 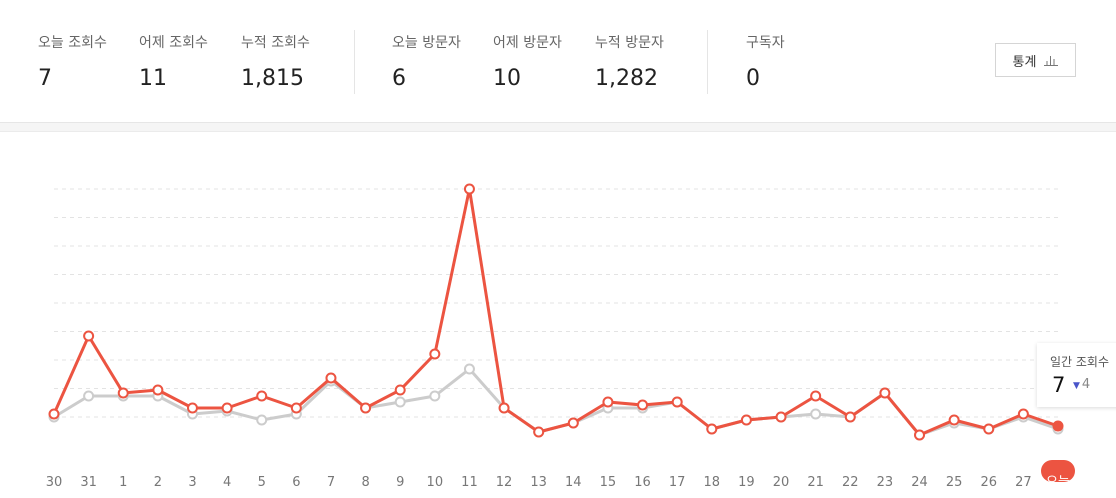 I want to click on x-tick-label: 12, so click(x=504, y=482).